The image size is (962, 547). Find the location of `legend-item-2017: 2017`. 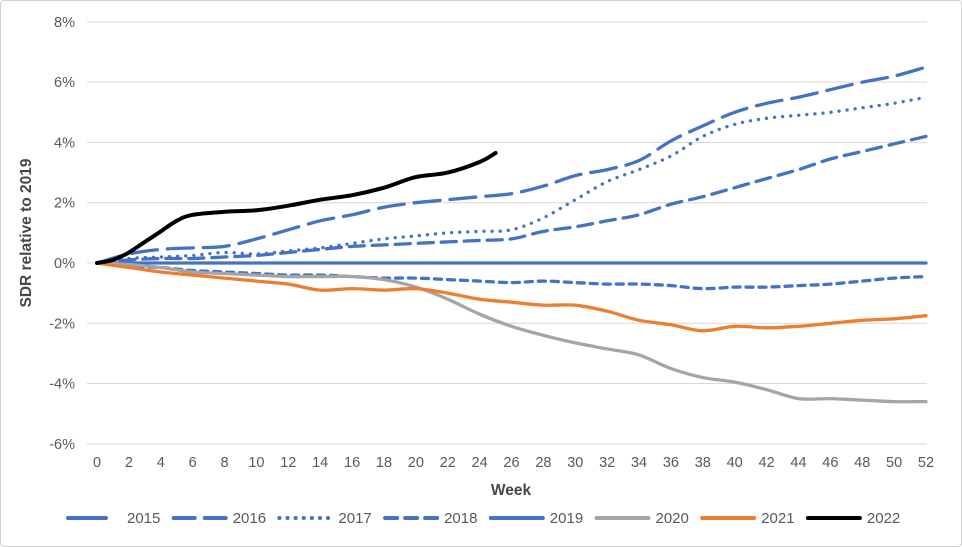

legend-item-2017: 2017 is located at coordinates (324, 518).